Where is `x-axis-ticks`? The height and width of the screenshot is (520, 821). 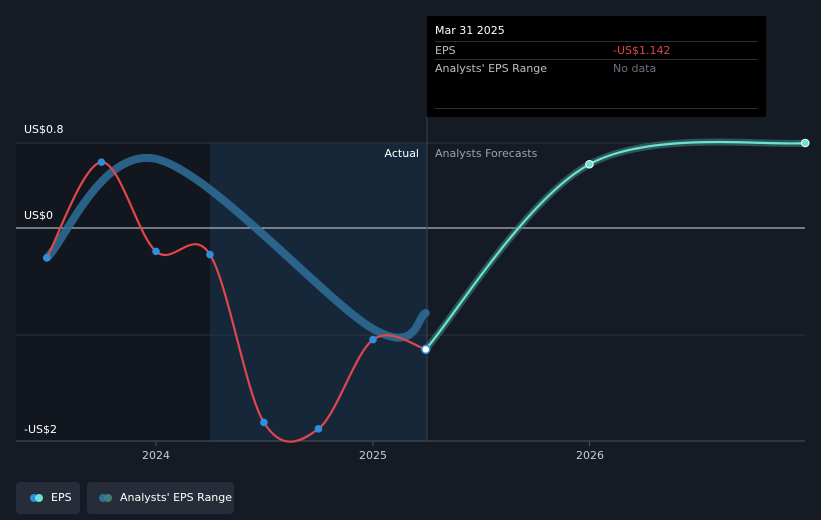 x-axis-ticks is located at coordinates (372, 443).